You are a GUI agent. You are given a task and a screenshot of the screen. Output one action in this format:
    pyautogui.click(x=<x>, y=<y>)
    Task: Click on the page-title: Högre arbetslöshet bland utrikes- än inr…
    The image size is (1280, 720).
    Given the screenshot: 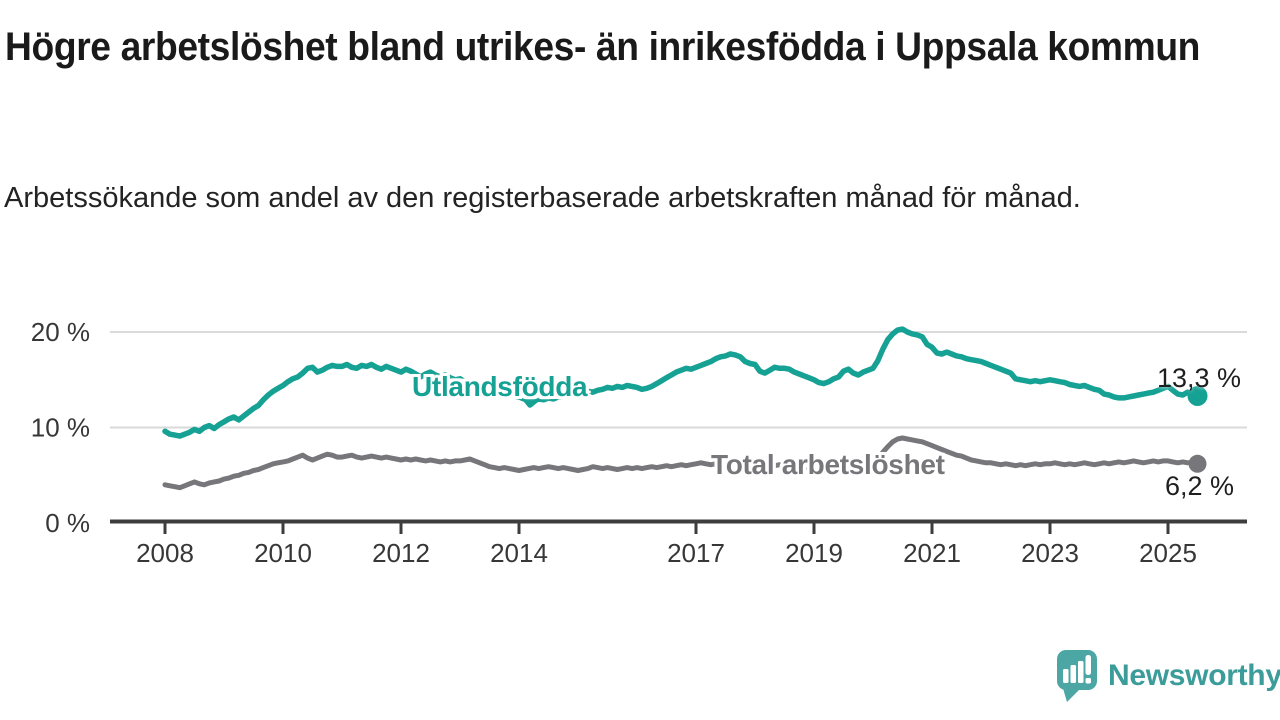 What is the action you would take?
    pyautogui.click(x=603, y=47)
    